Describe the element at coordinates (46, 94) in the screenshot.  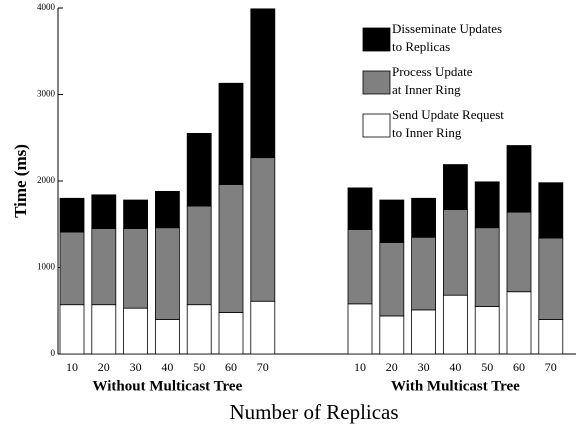
I see `y-tick-label: 3000` at that location.